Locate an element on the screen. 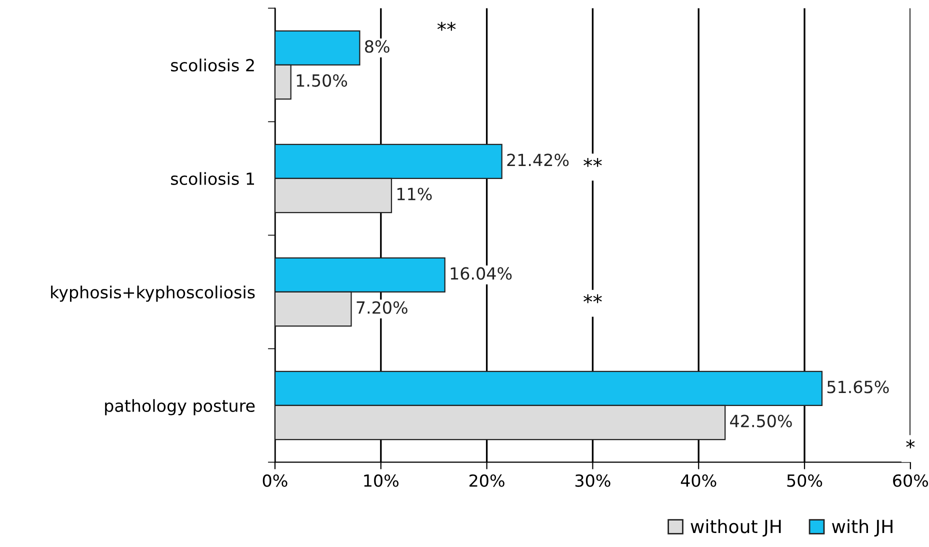  legend-label: with JH is located at coordinates (862, 528).